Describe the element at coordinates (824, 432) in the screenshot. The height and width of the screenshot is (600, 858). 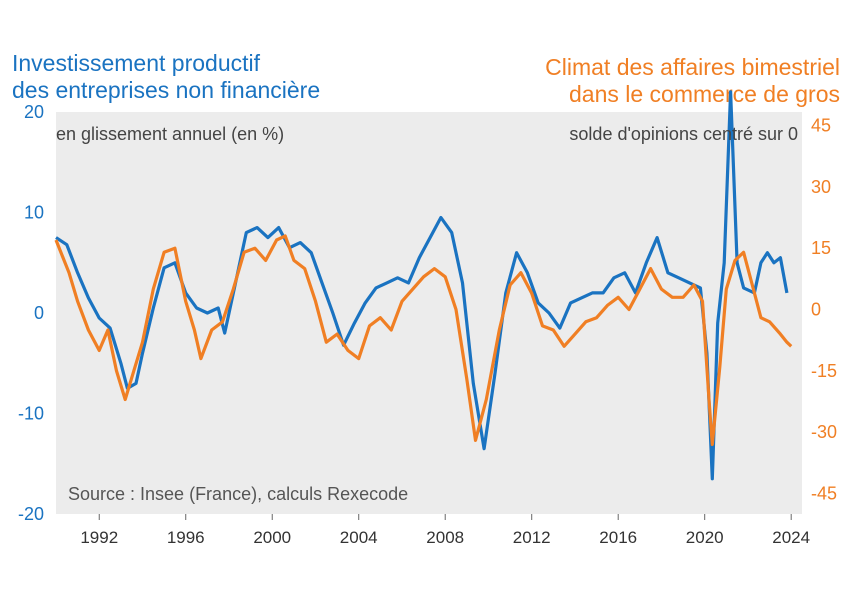
I see `right-y-tick-label: -30` at that location.